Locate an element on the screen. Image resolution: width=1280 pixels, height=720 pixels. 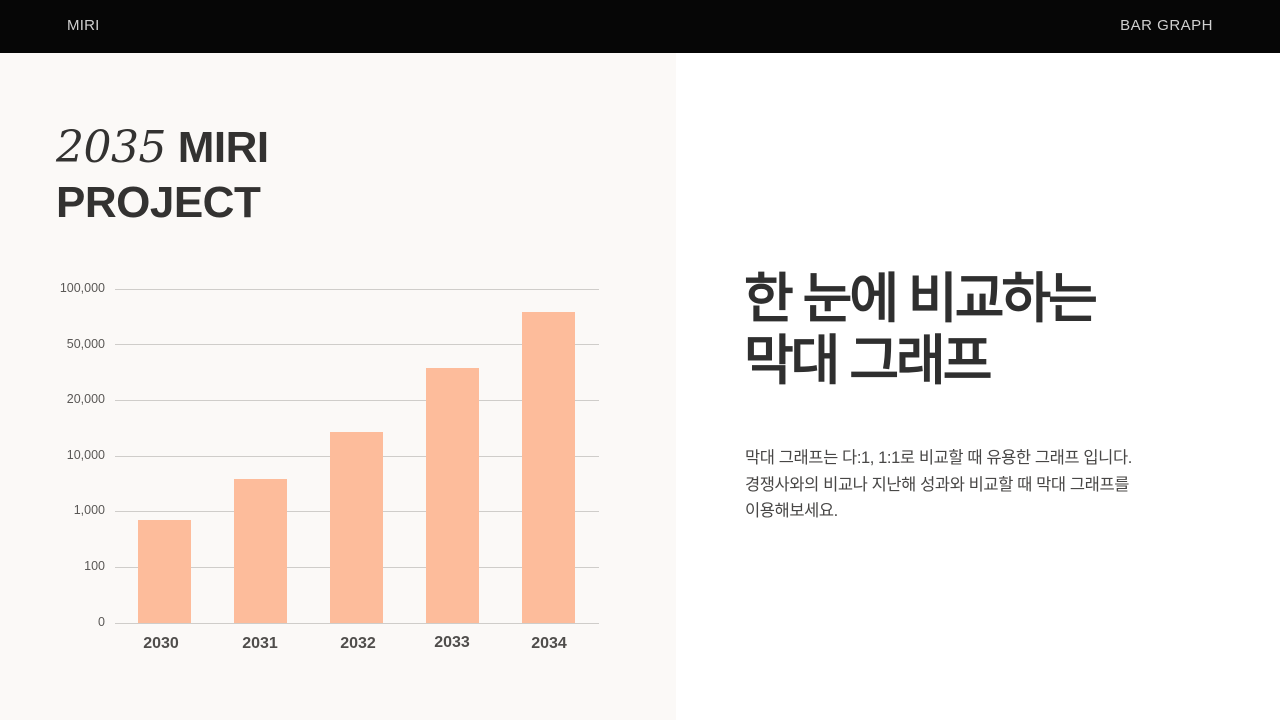
bar-2032 is located at coordinates (356, 527).